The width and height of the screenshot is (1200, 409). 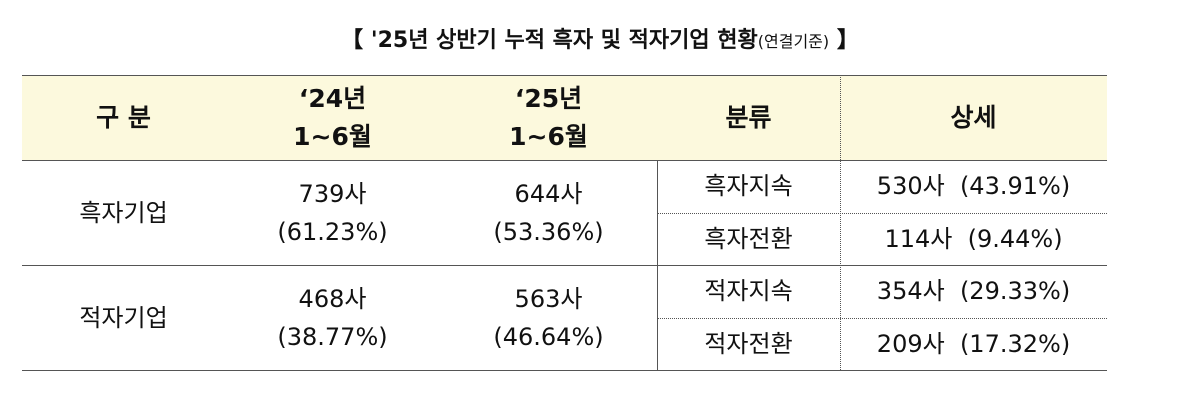 I want to click on basis: (연결기준), so click(x=793, y=41).